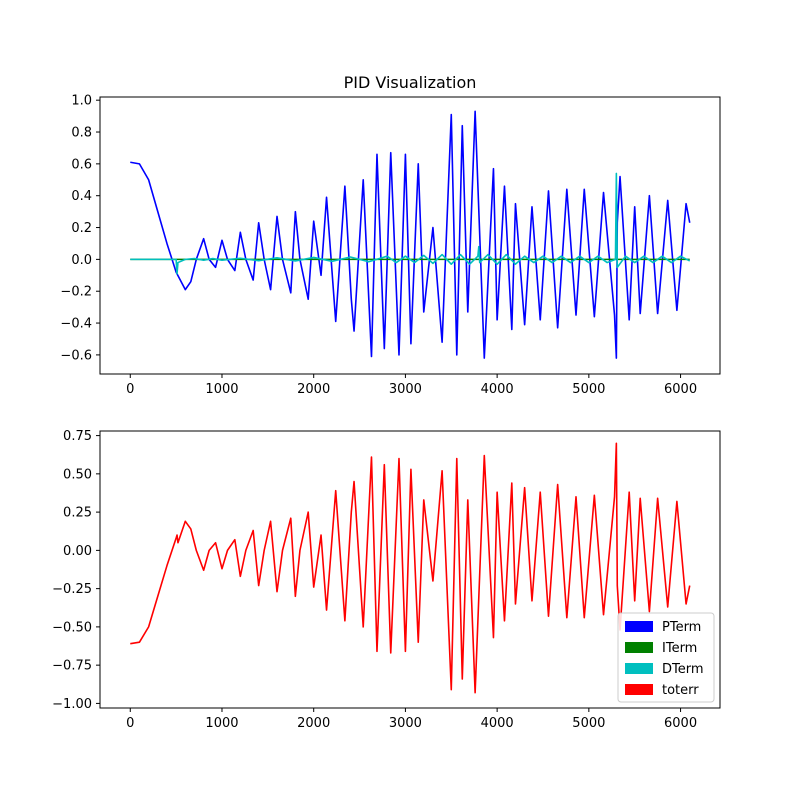 The width and height of the screenshot is (800, 796). I want to click on y-tick-label: 0.50, so click(77, 474).